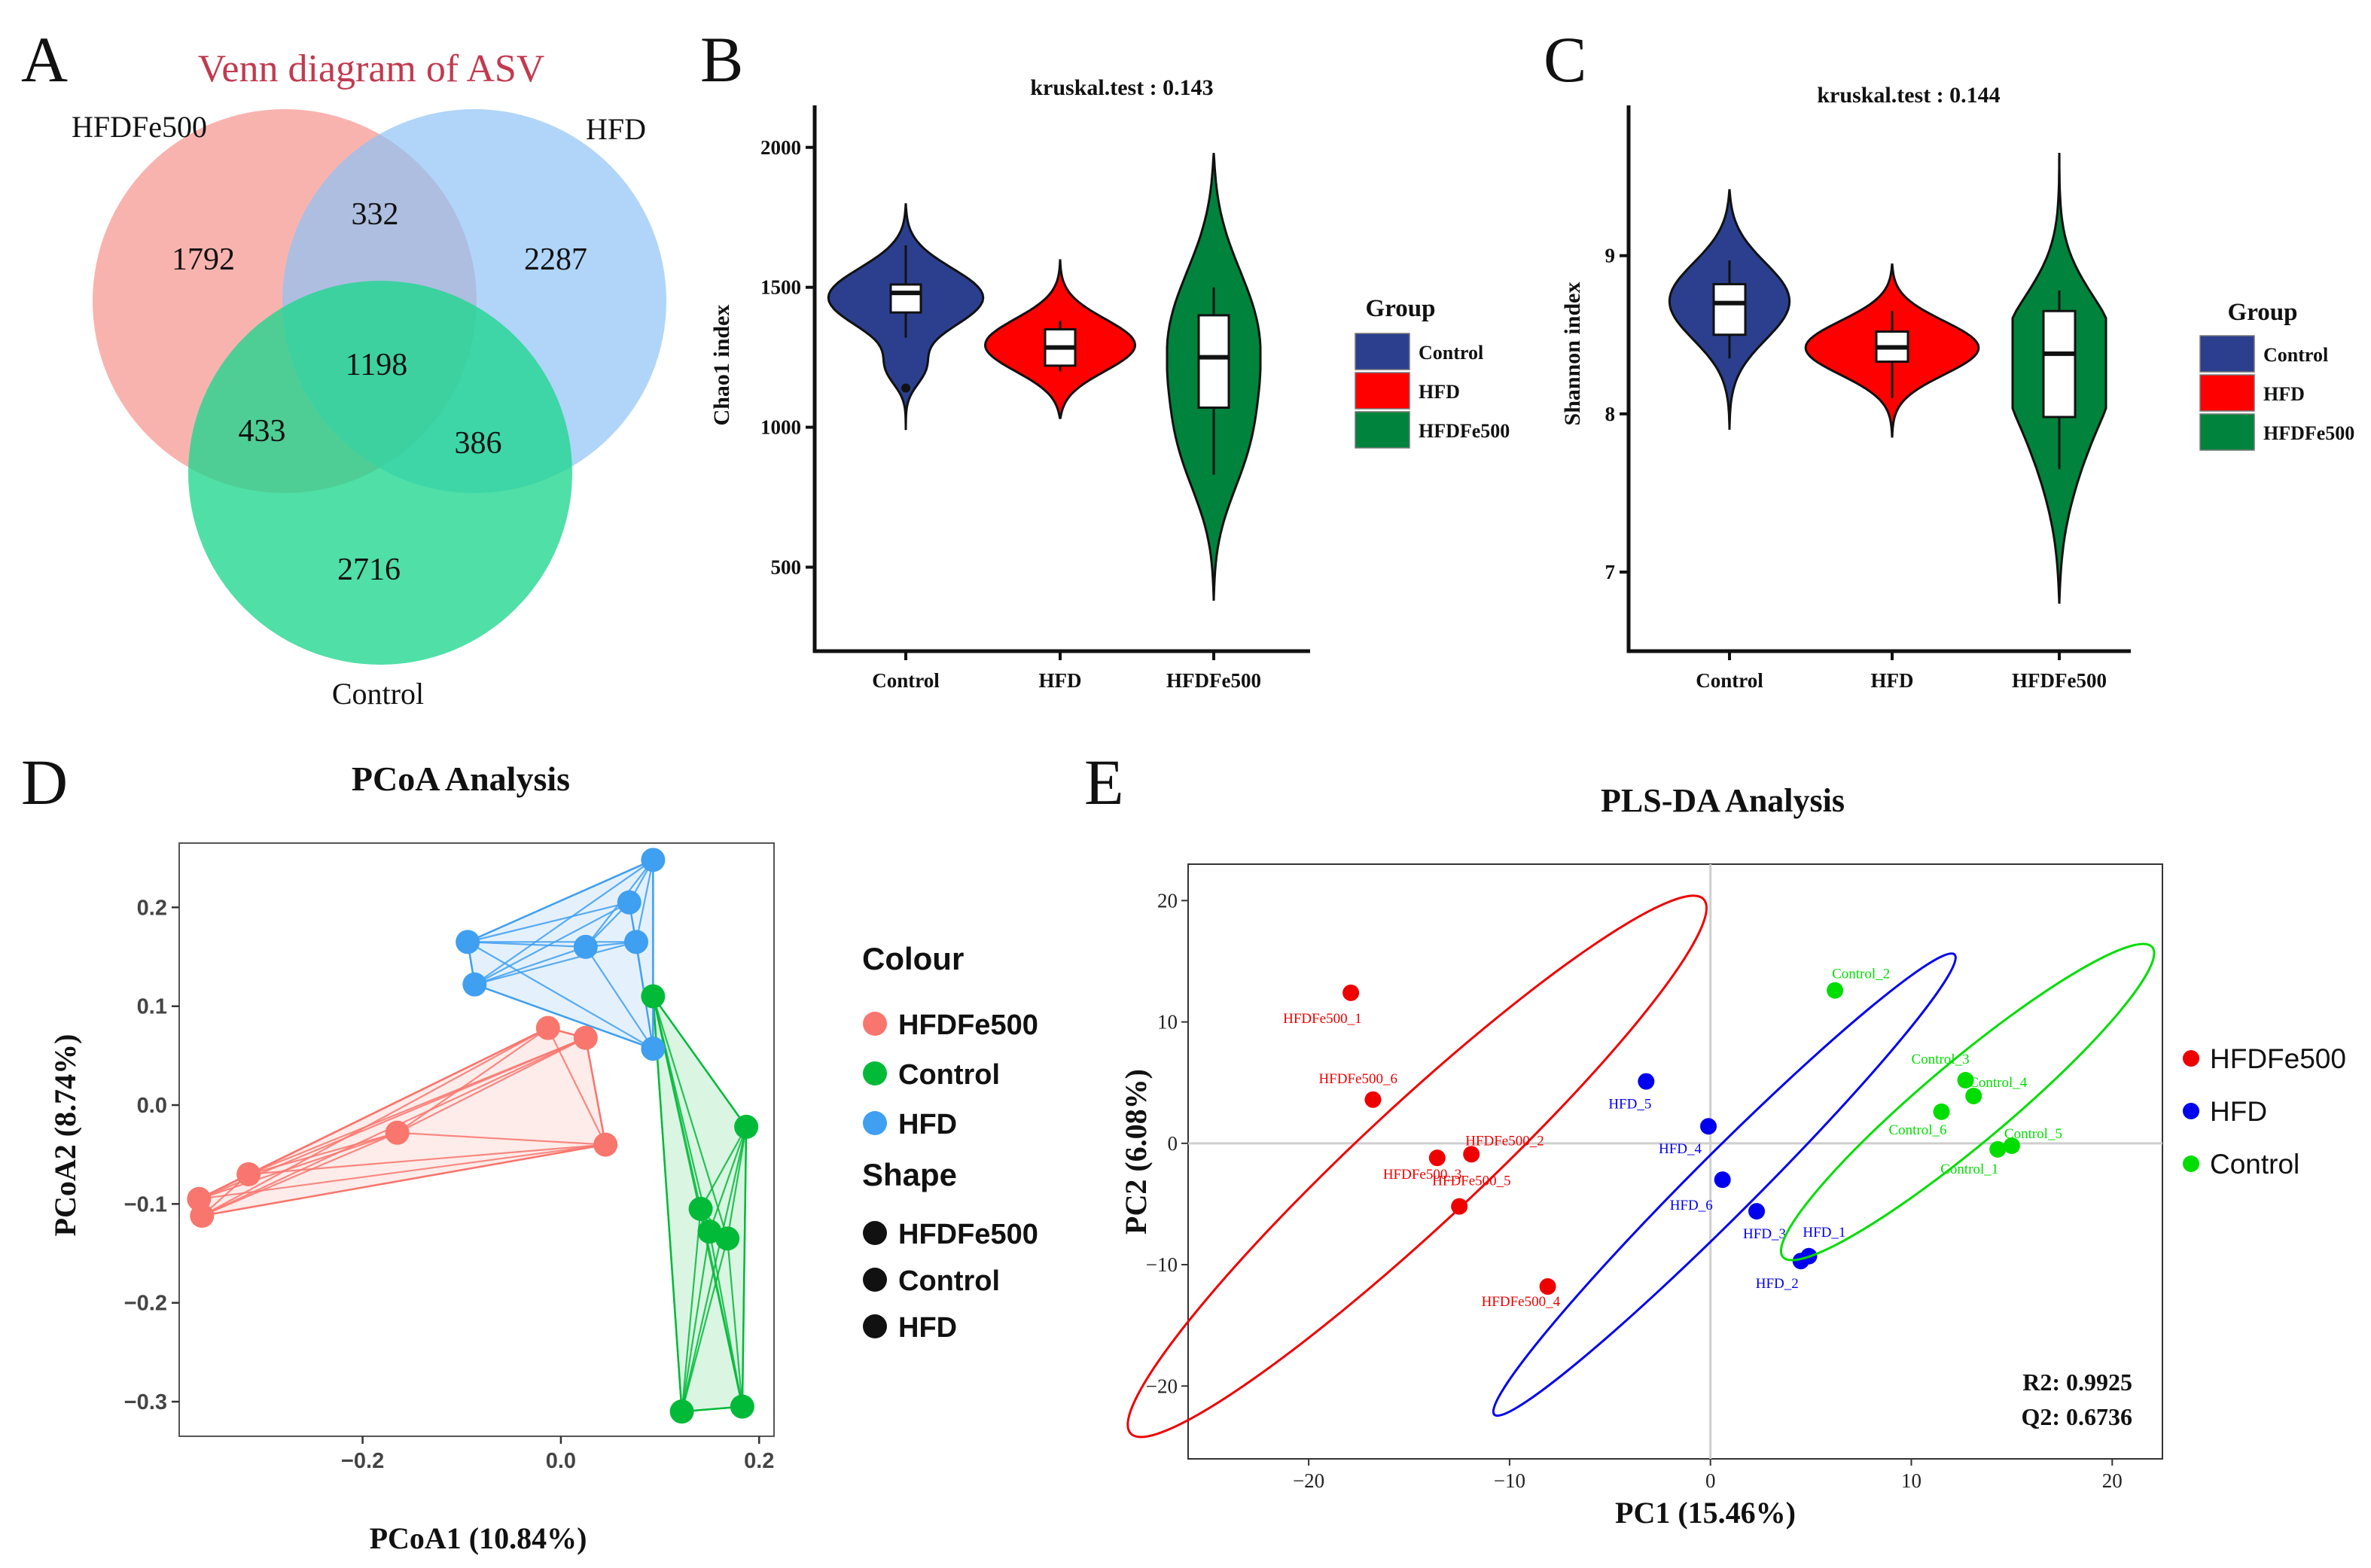 This screenshot has height=1568, width=2371. I want to click on plsda-y-tick-label-0: −20, so click(1162, 1386).